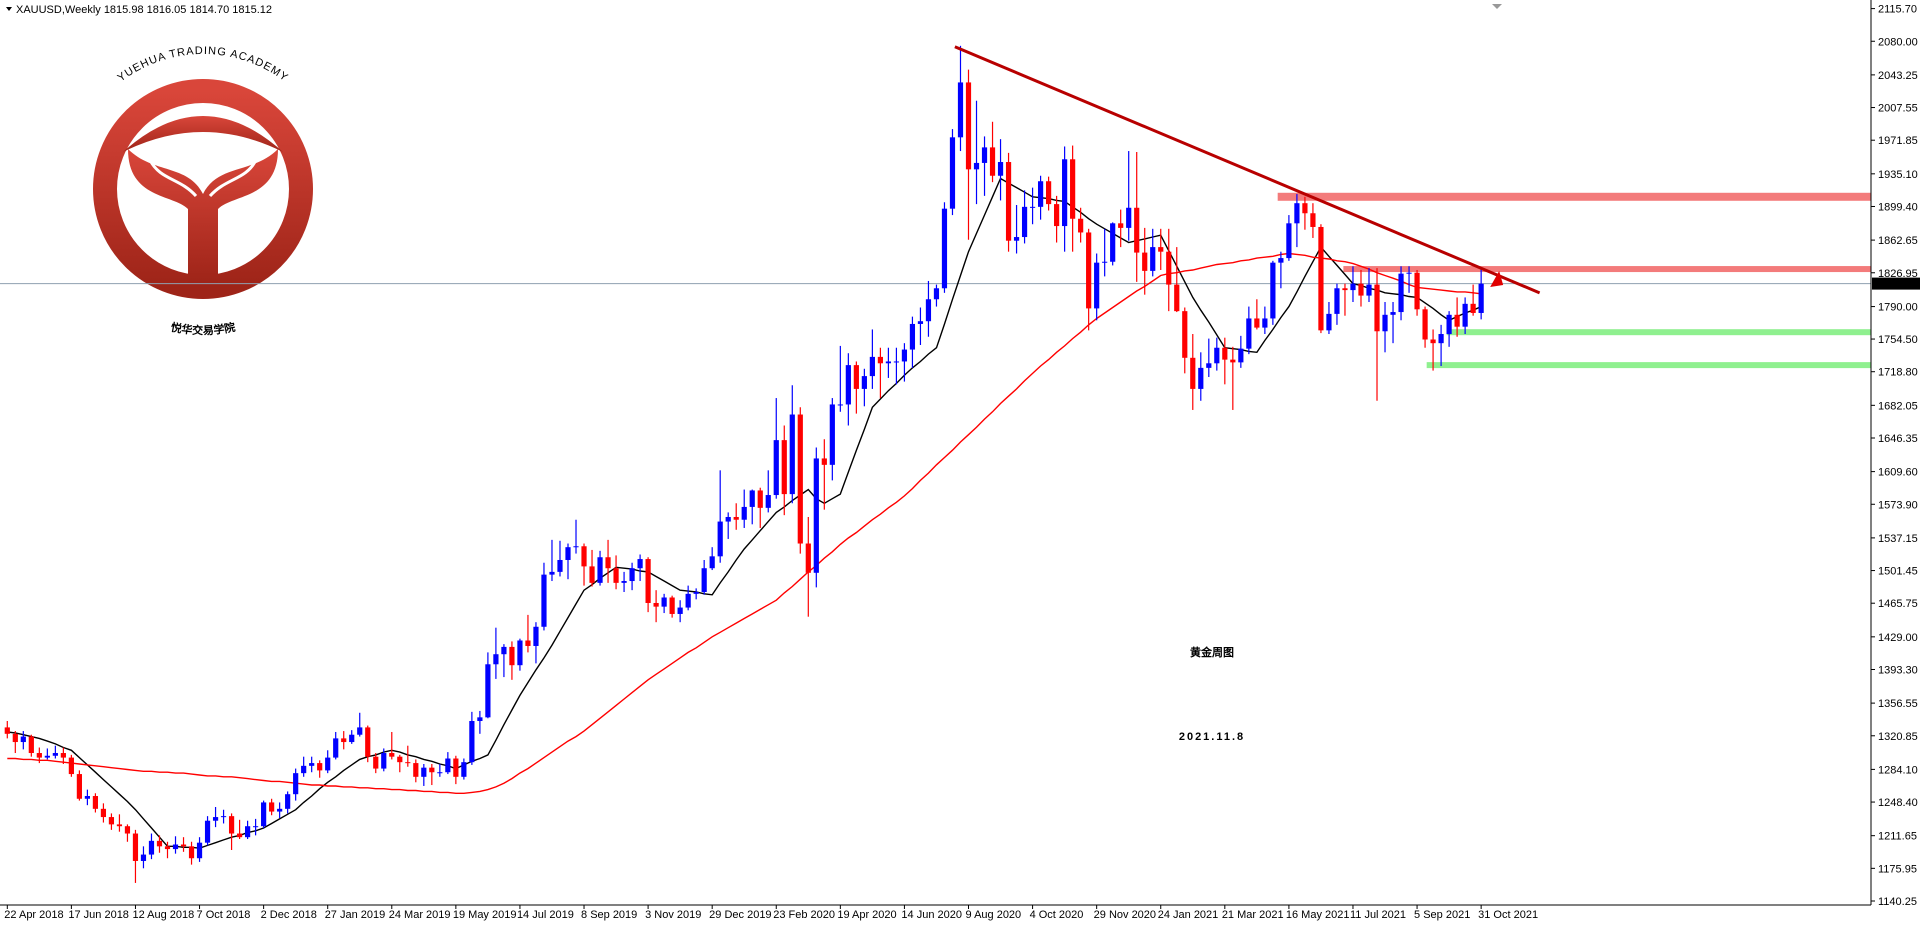  Describe the element at coordinates (1898, 109) in the screenshot. I see `y-tick-label: 2007.55` at that location.